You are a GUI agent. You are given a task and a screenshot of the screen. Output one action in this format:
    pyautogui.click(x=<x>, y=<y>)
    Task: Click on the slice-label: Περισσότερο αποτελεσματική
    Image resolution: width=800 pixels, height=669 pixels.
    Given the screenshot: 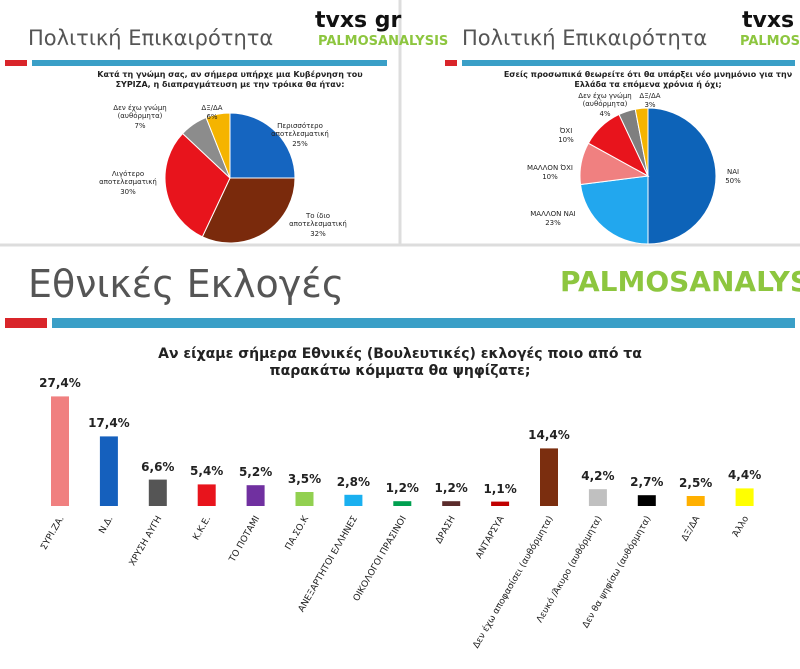 What is the action you would take?
    pyautogui.click(x=300, y=130)
    